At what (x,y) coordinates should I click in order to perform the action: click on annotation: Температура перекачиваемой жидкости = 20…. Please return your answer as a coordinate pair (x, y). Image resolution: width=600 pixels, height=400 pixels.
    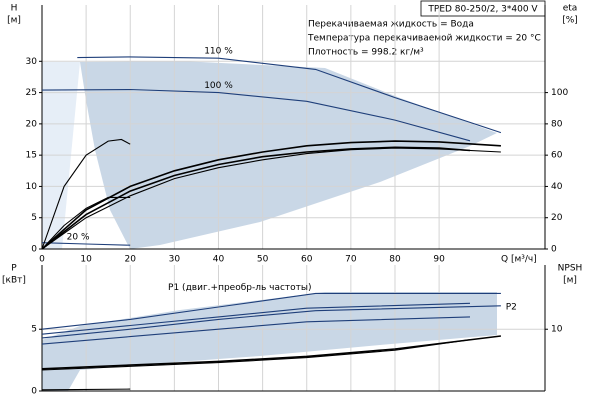
    Looking at the image, I should click on (424, 39).